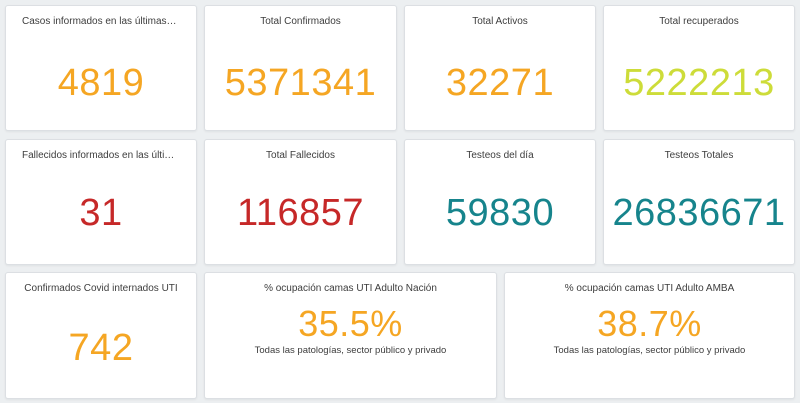 The width and height of the screenshot is (800, 403). What do you see at coordinates (350, 323) in the screenshot?
I see `card-value: 35.5%` at bounding box center [350, 323].